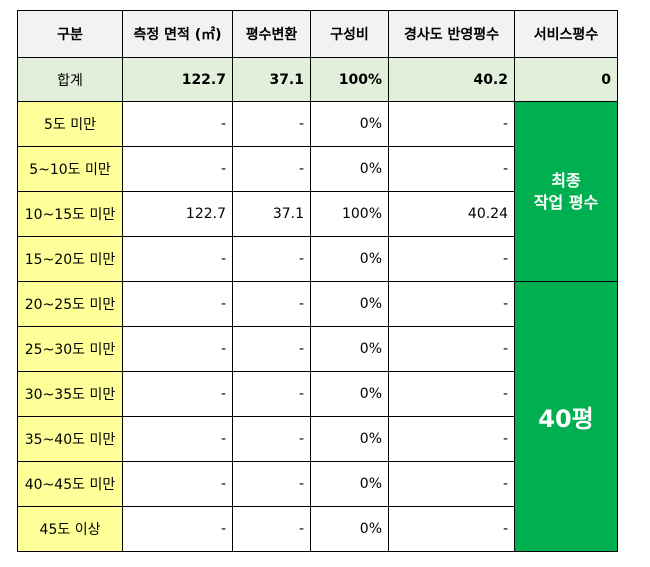 This screenshot has height=567, width=650. What do you see at coordinates (566, 180) in the screenshot?
I see `final-label-line1: 최종` at bounding box center [566, 180].